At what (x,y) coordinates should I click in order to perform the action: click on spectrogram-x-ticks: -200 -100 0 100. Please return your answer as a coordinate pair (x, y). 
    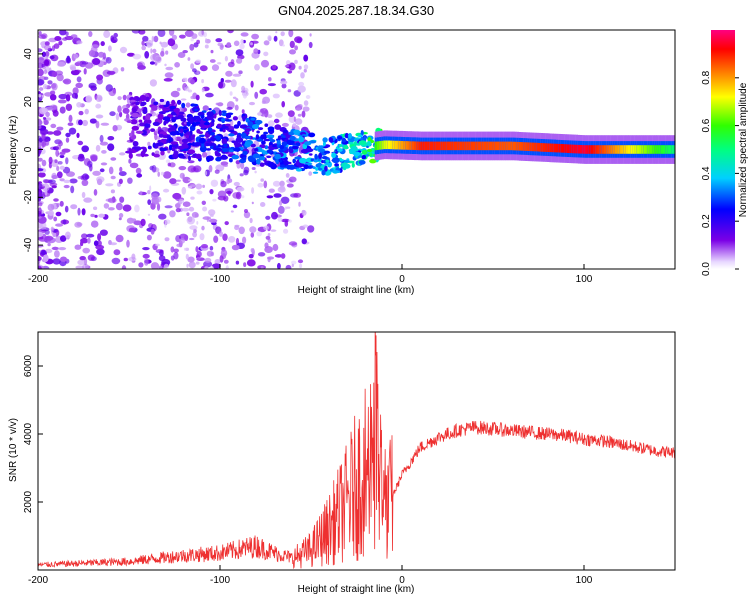
    Looking at the image, I should click on (310, 274).